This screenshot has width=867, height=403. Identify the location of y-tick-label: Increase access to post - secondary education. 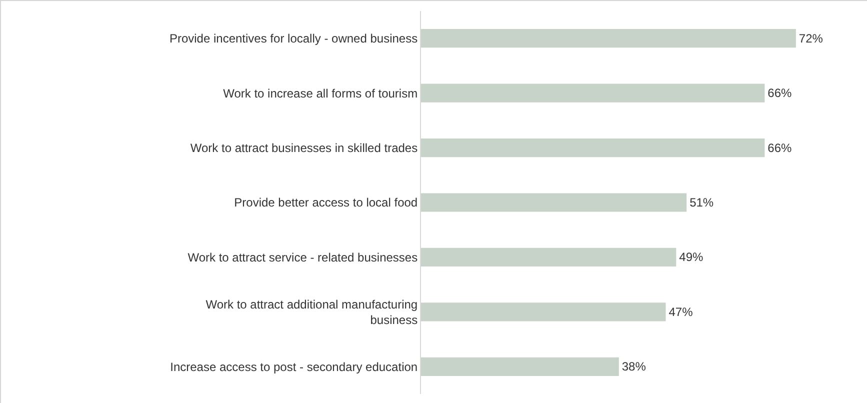
(294, 367).